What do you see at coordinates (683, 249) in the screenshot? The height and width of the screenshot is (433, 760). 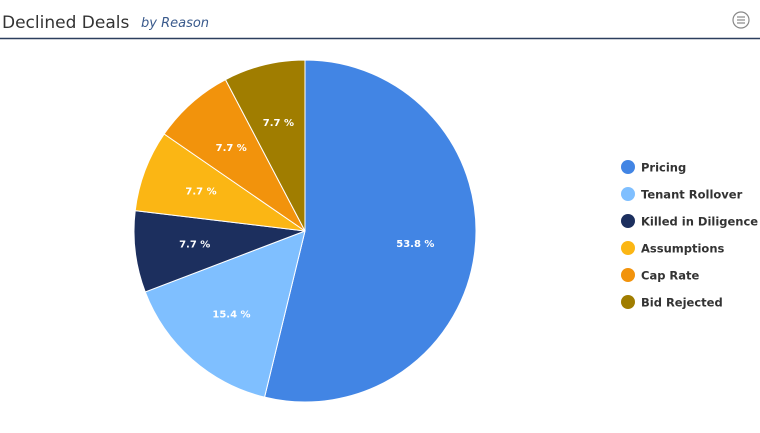 I see `legend-label: Assumptions` at bounding box center [683, 249].